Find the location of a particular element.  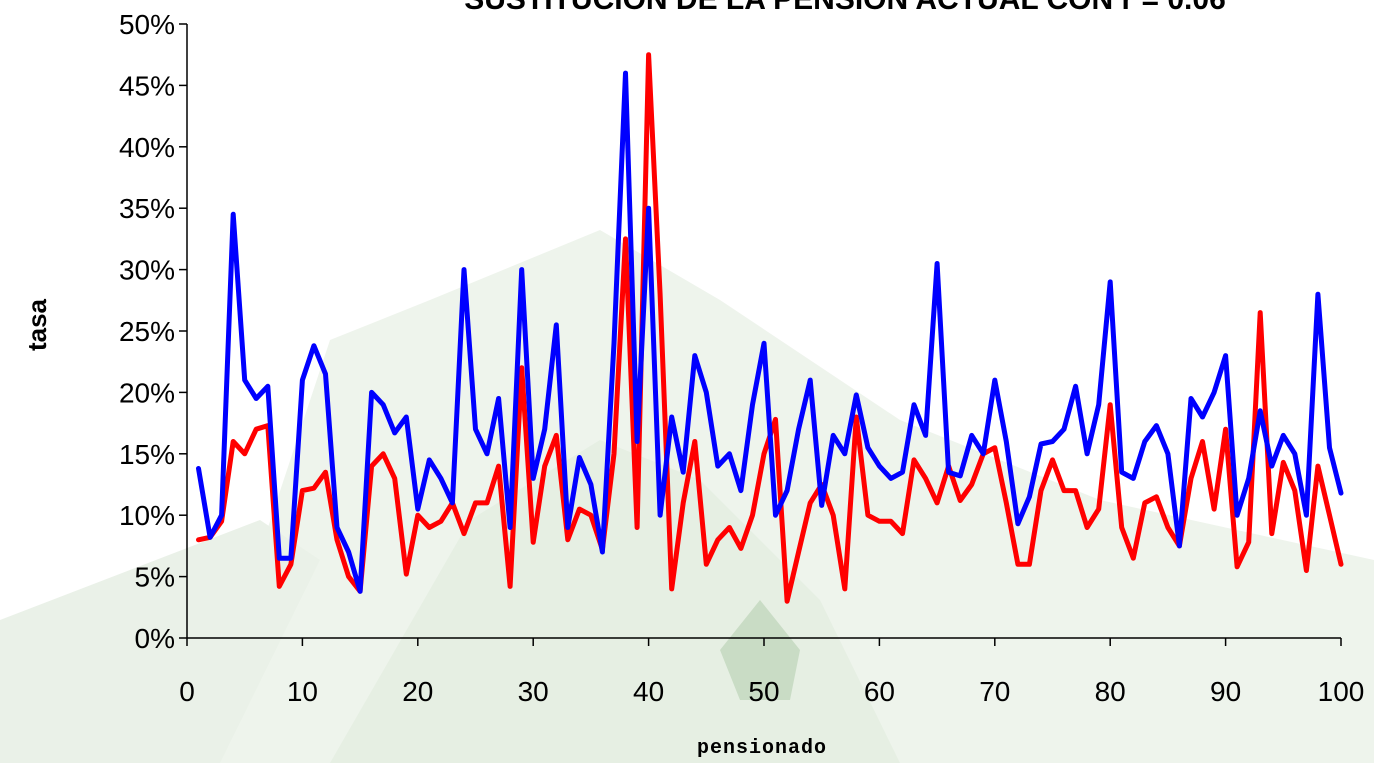

y-tick-label: 50% is located at coordinates (147, 24).